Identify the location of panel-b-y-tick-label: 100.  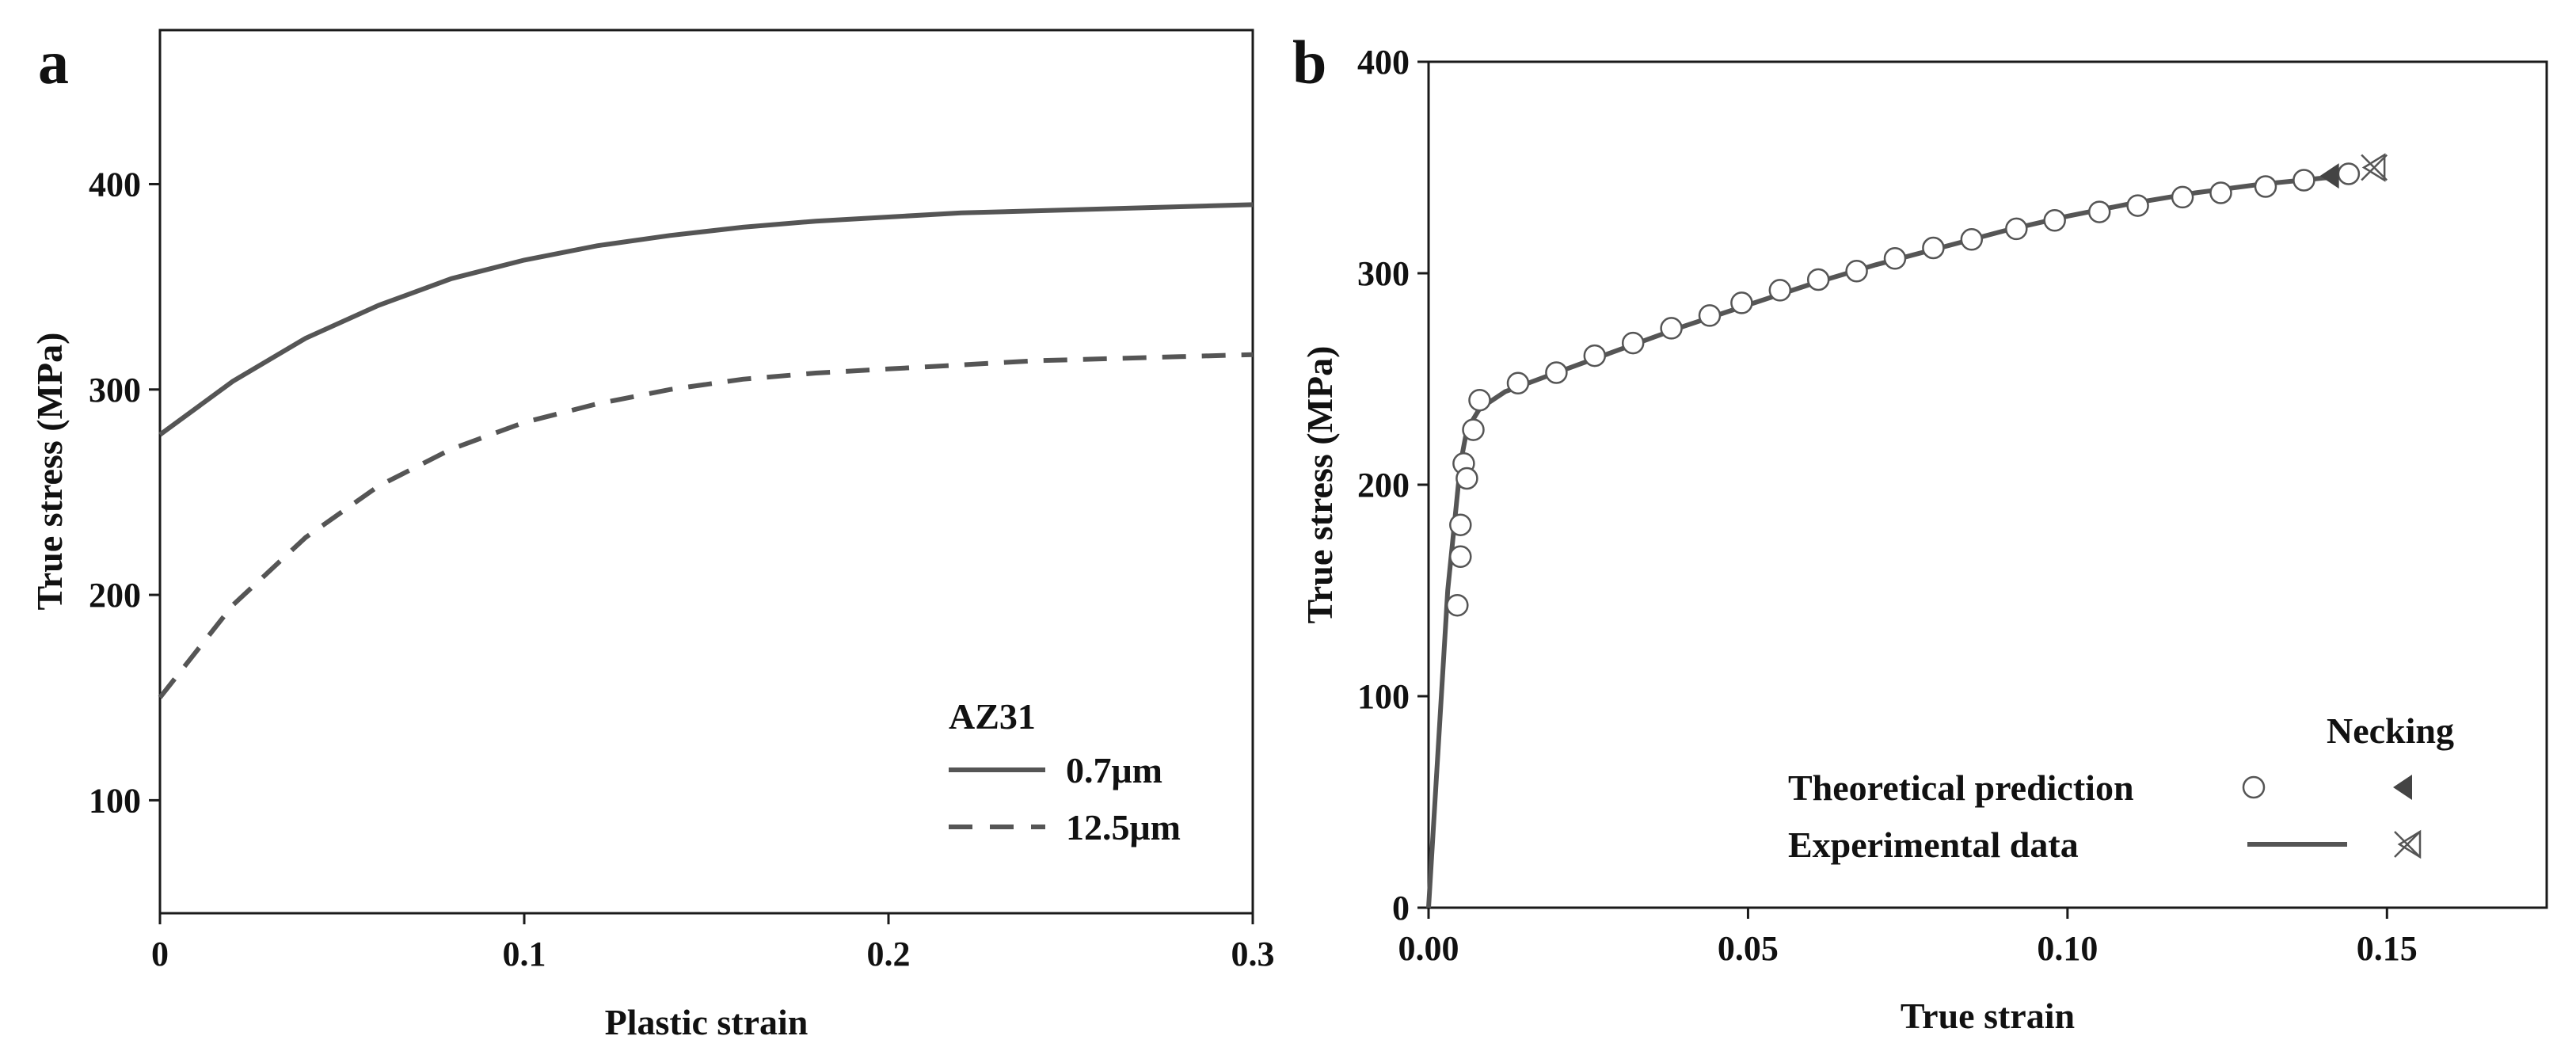
(1383, 696).